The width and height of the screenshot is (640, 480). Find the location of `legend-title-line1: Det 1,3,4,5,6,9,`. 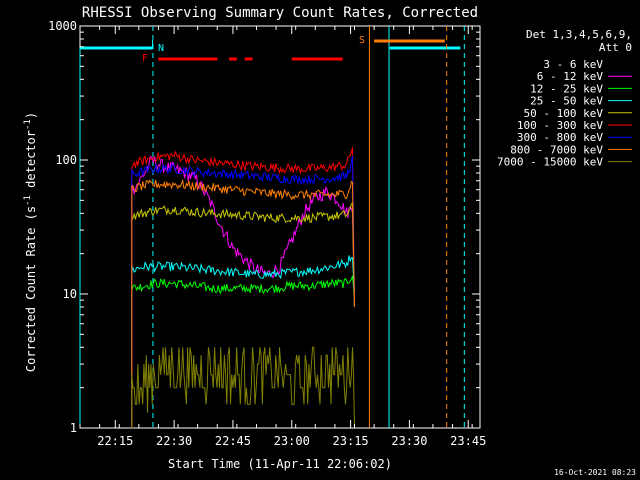

legend-title-line1: Det 1,3,4,5,6,9, is located at coordinates (579, 34).